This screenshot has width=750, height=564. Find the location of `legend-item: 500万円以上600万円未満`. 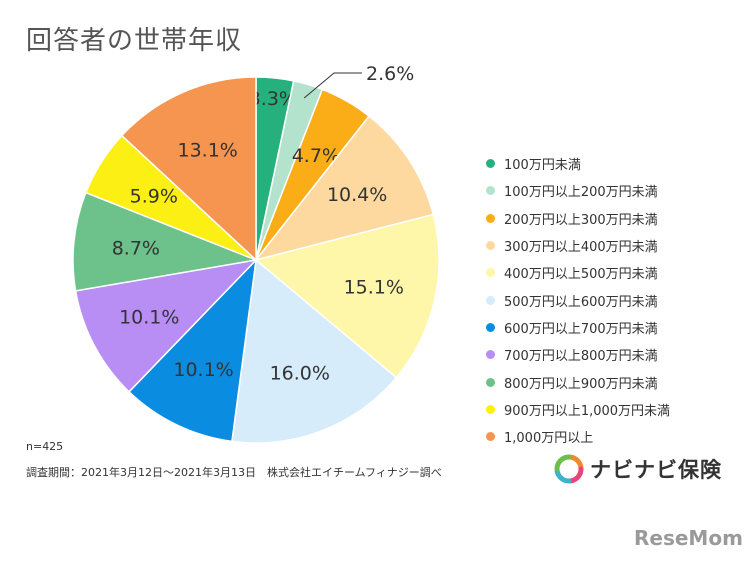

legend-item: 500万円以上600万円未満 is located at coordinates (611, 299).